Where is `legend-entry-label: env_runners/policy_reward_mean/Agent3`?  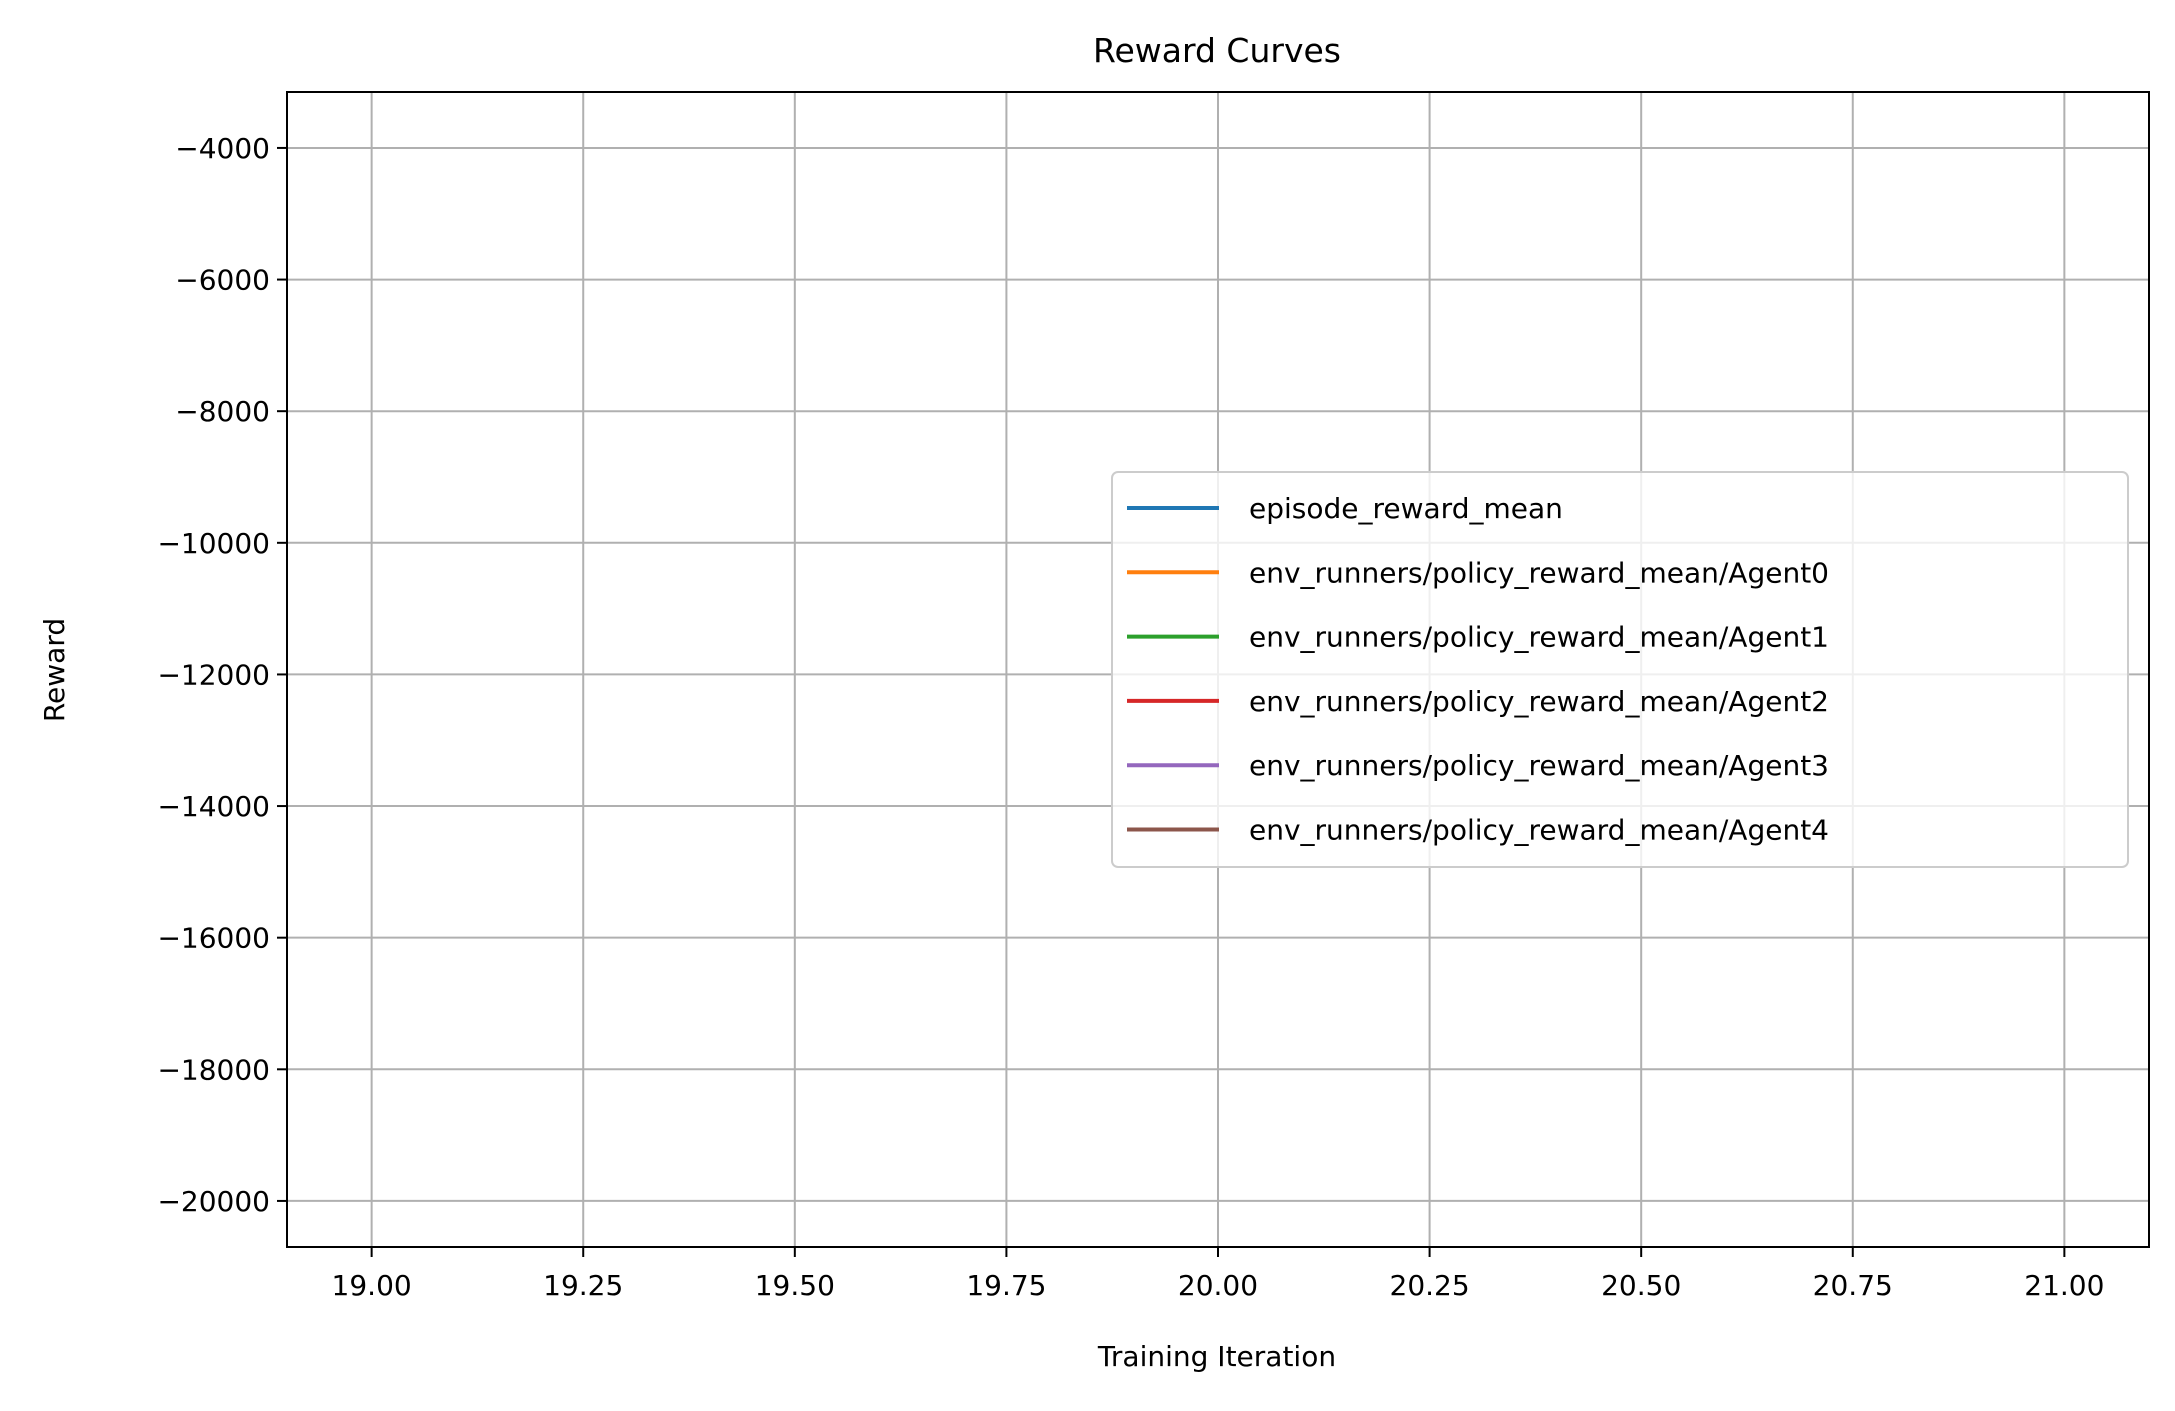 legend-entry-label: env_runners/policy_reward_mean/Agent3 is located at coordinates (1539, 765).